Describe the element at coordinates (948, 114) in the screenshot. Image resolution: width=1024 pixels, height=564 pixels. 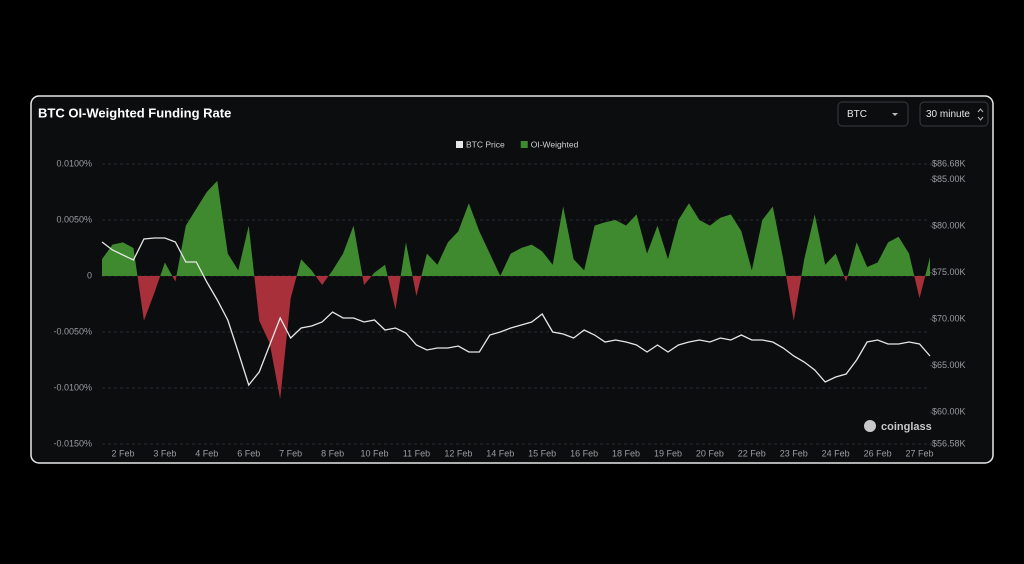
I see `select-label: 30 minute` at that location.